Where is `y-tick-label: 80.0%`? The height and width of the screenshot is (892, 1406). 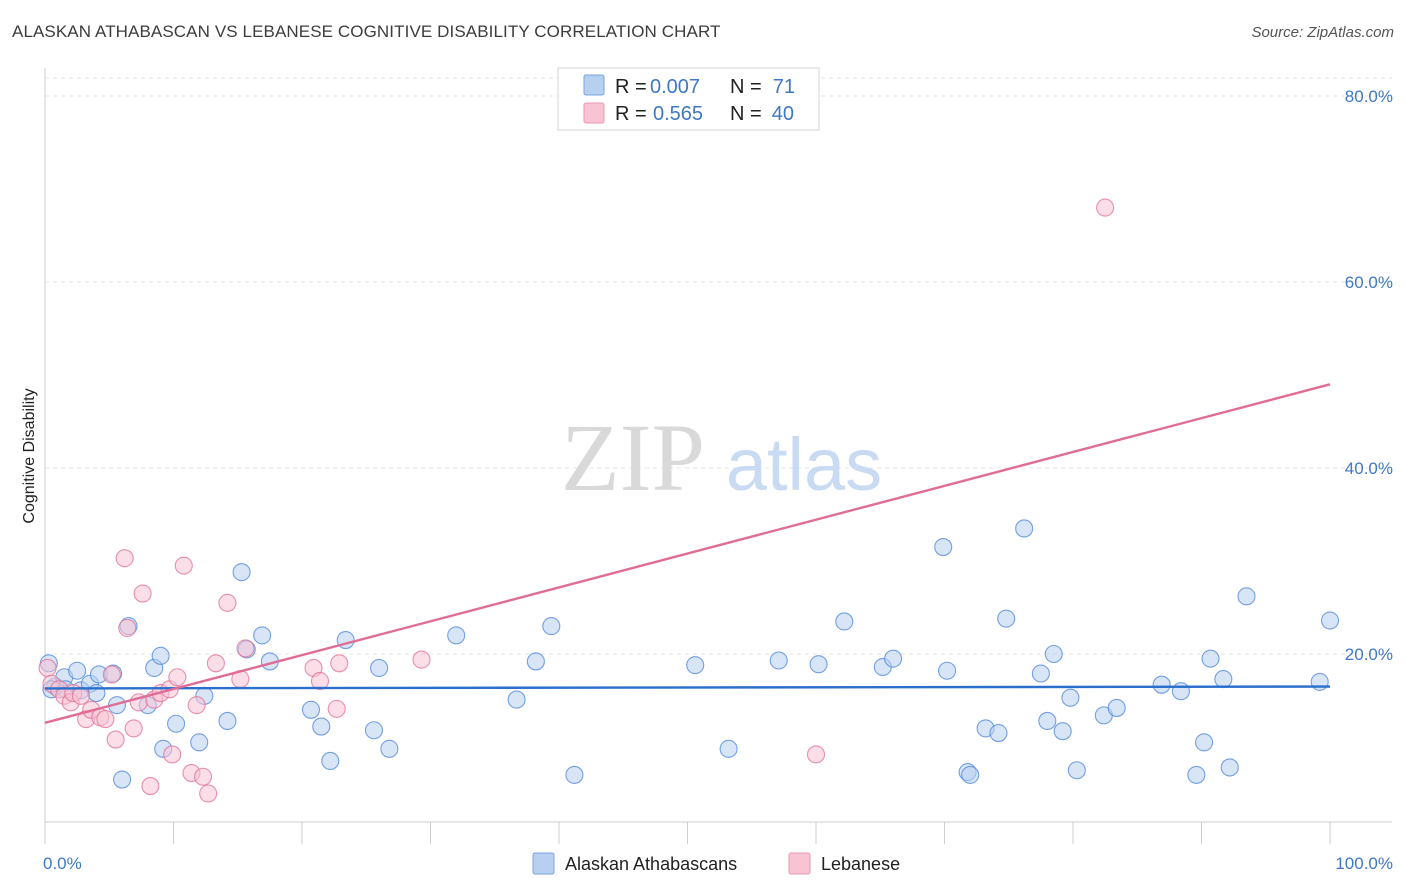 y-tick-label: 80.0% is located at coordinates (1369, 96).